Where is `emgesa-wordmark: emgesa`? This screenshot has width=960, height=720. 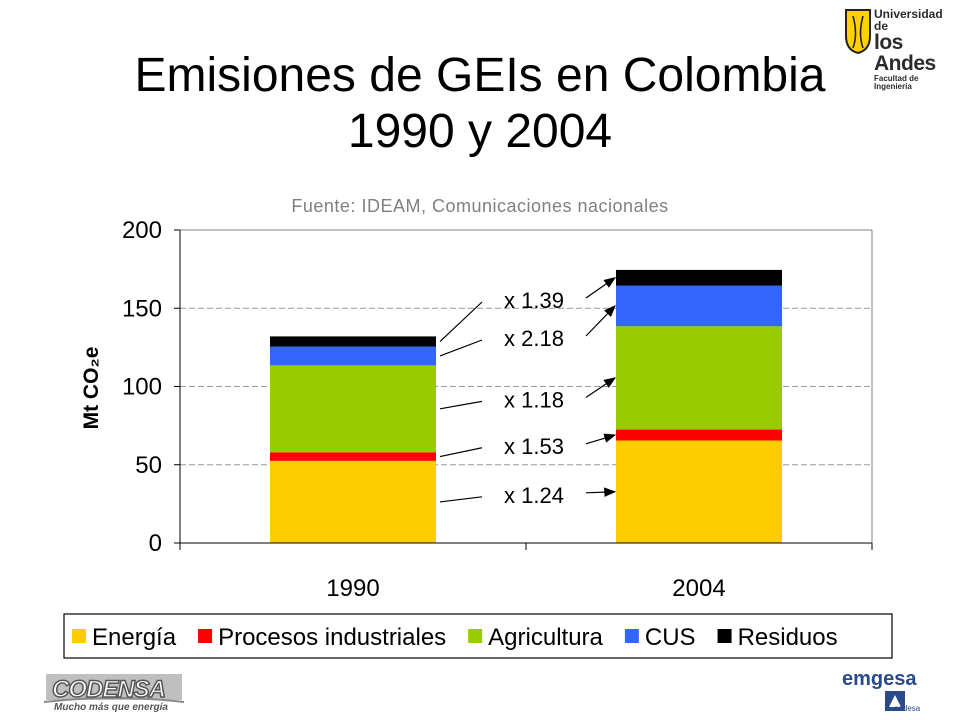 emgesa-wordmark: emgesa is located at coordinates (879, 679).